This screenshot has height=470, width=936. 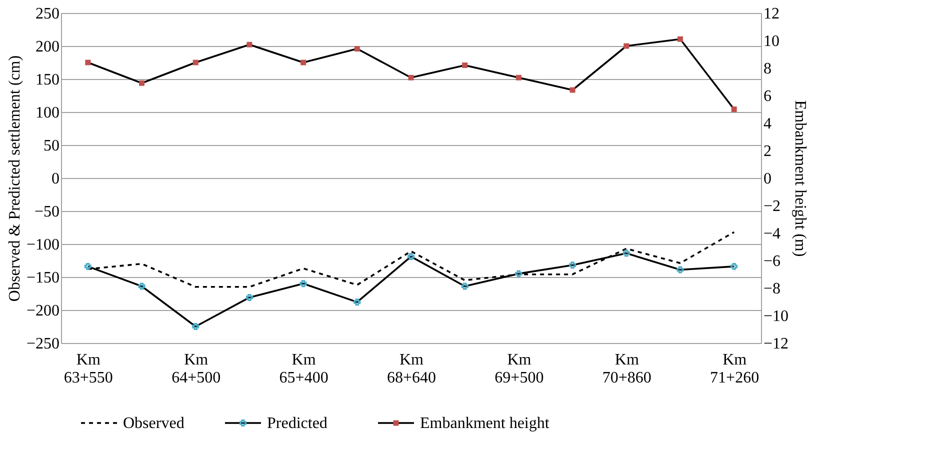 I want to click on x-tick-label: Km 71+260, so click(x=735, y=369).